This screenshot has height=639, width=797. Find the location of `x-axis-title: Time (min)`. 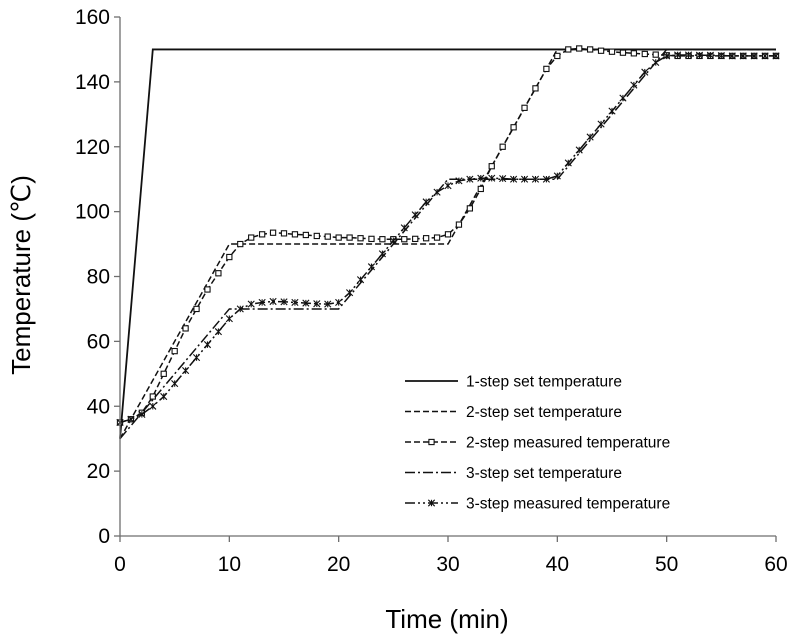

x-axis-title: Time (min) is located at coordinates (446, 619).